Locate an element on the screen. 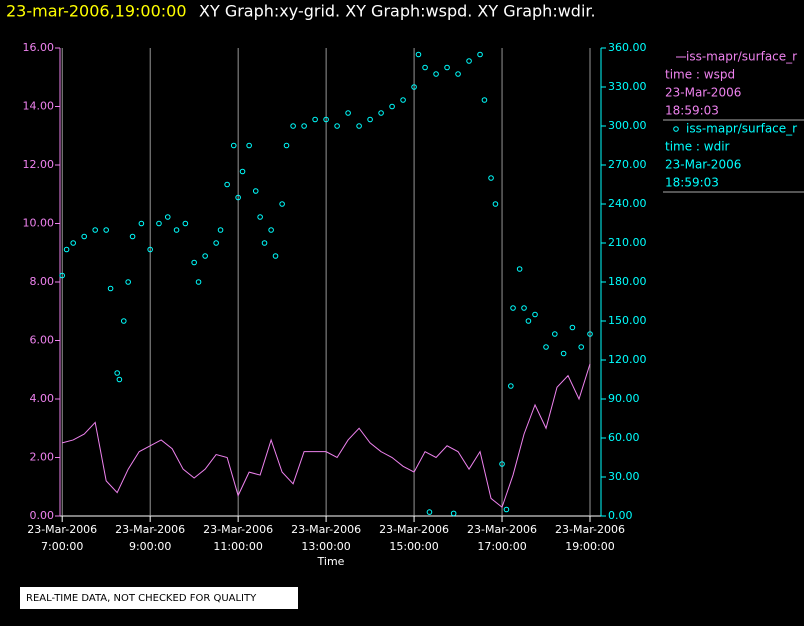 Image resolution: width=804 pixels, height=626 pixels. y-tick-label: 16.00 is located at coordinates (39, 47).